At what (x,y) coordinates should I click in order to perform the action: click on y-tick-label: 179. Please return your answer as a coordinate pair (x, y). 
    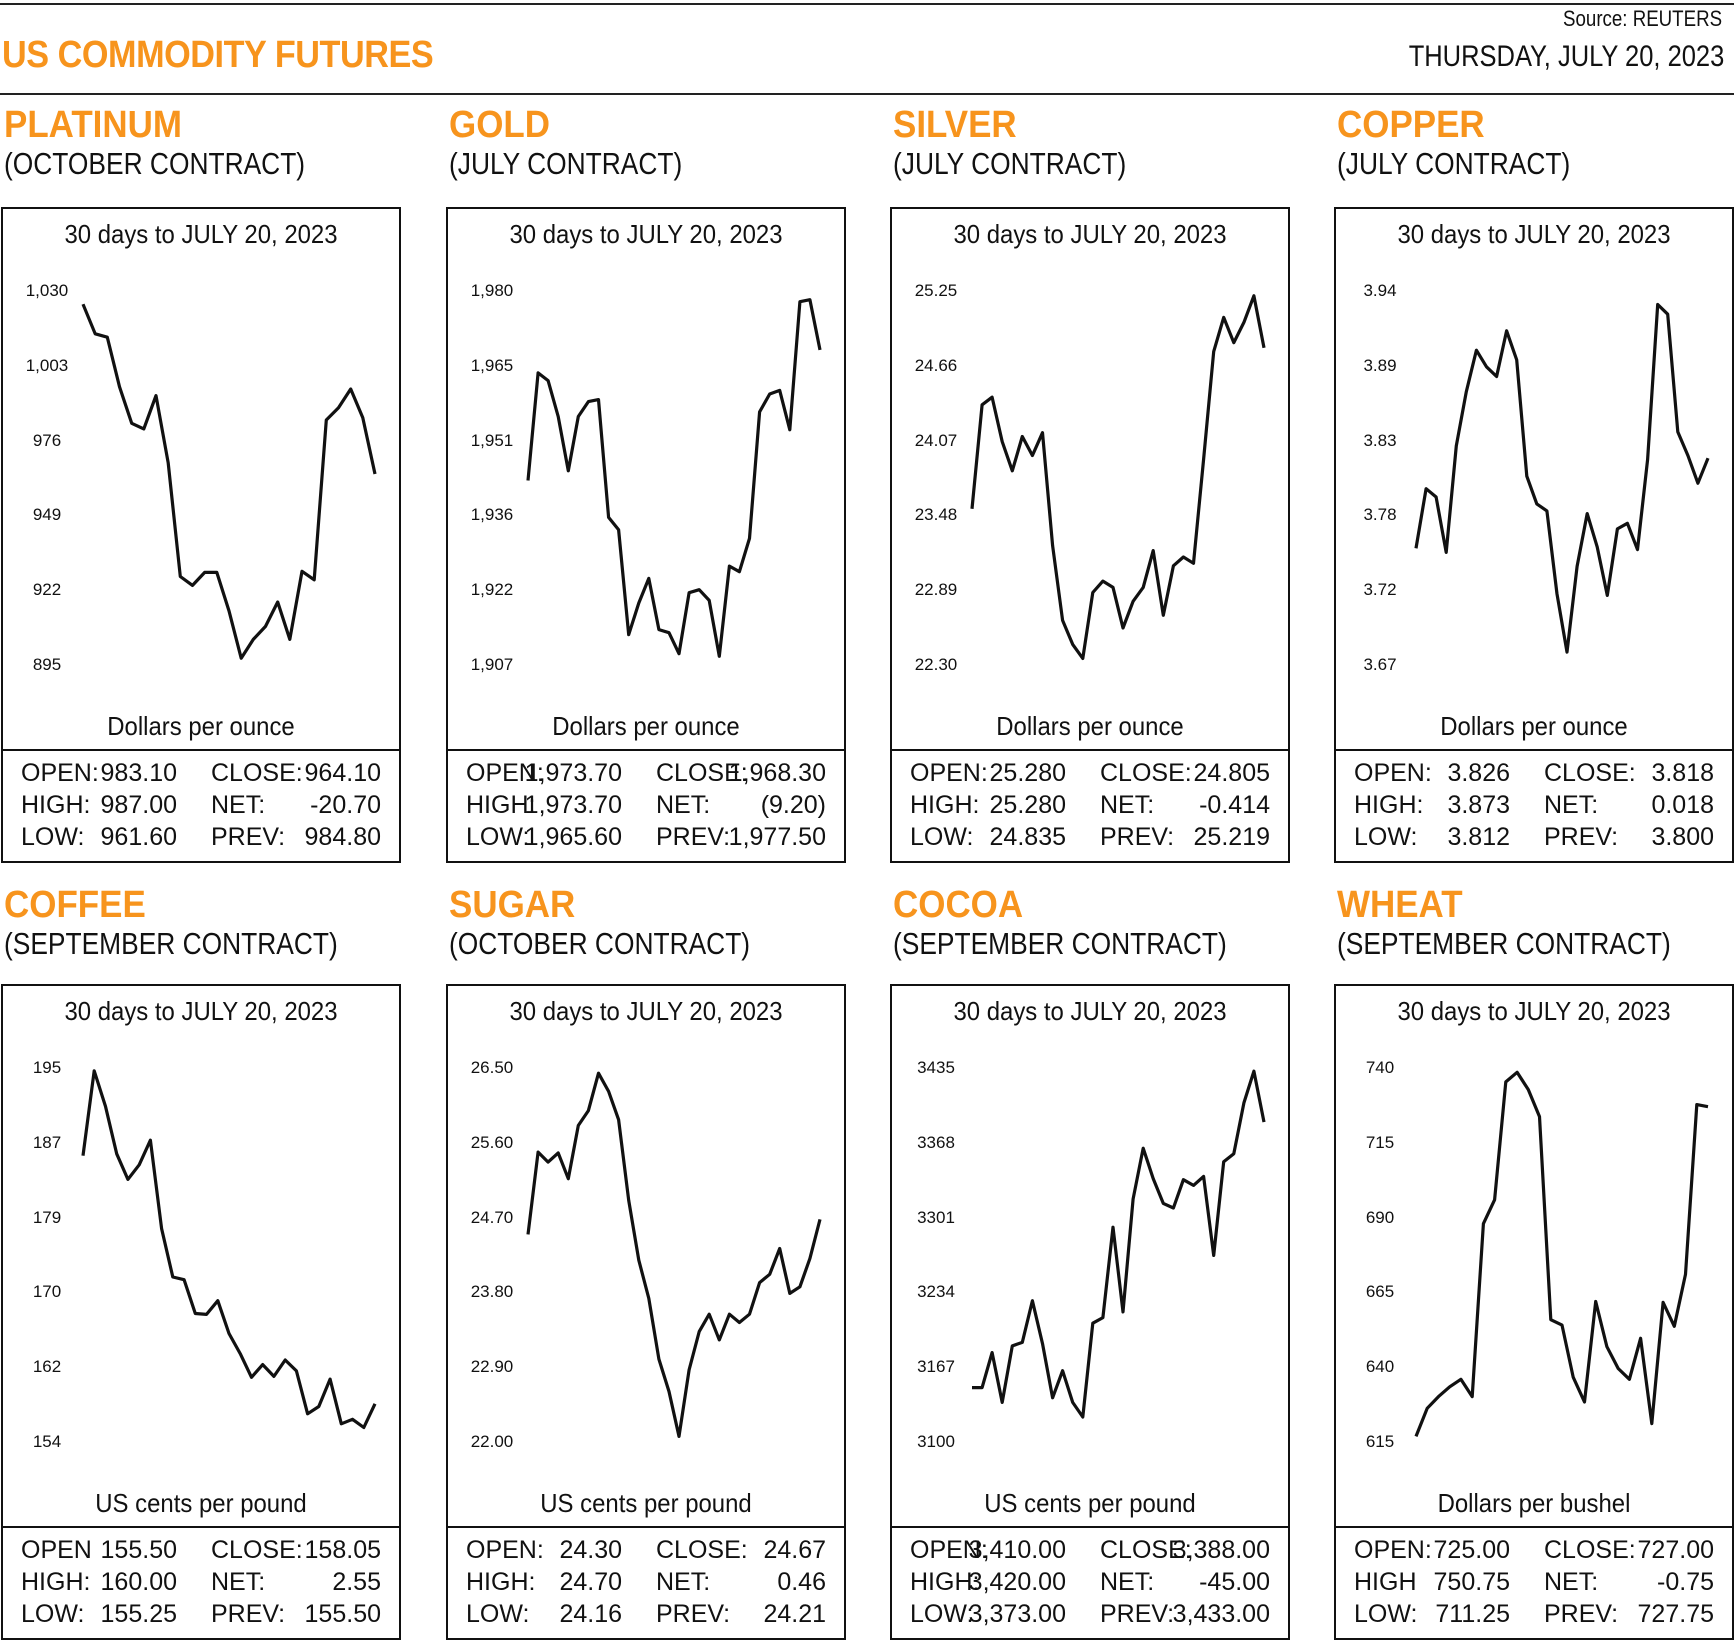
    Looking at the image, I should click on (47, 1217).